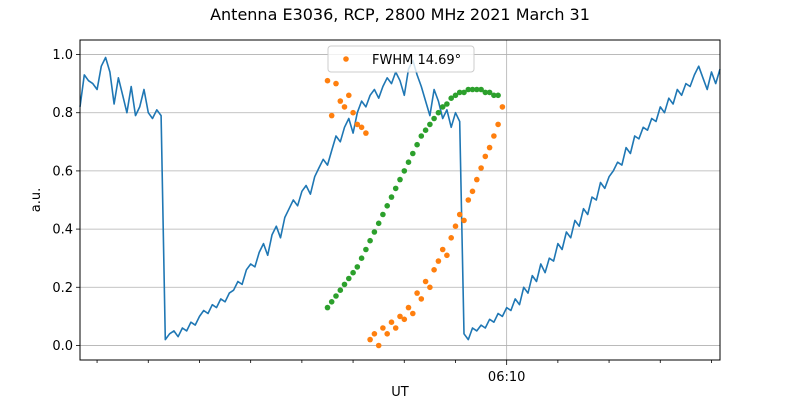 This screenshot has height=400, width=800. Describe the element at coordinates (506, 377) in the screenshot. I see `x-tick-label: 06:10` at that location.